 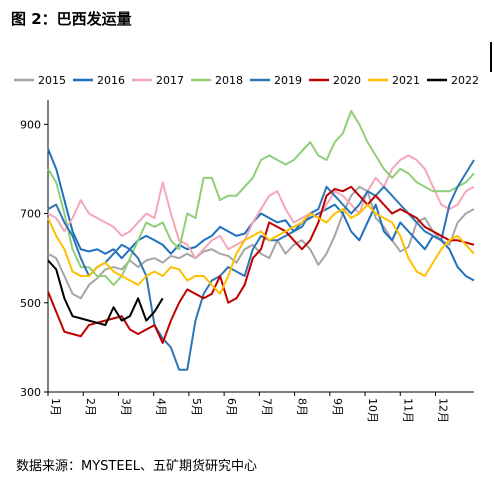 I want to click on legend-label-2015: 2015, so click(x=52, y=80).